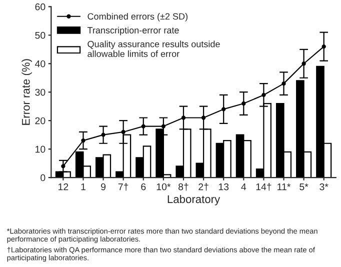  Describe the element at coordinates (203, 187) in the screenshot. I see `x-tick-label: 2†` at that location.